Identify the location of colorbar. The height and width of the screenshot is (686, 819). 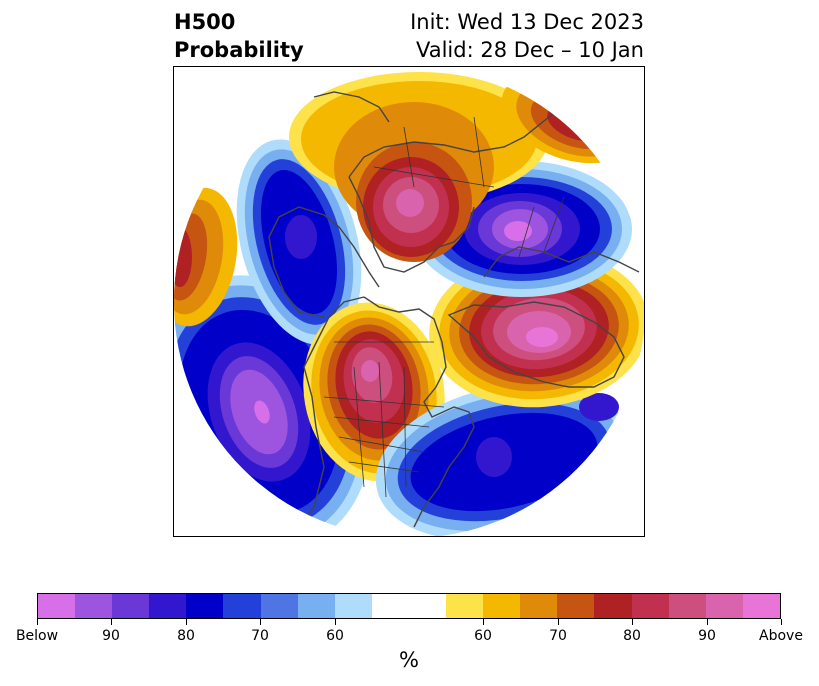
(409, 606).